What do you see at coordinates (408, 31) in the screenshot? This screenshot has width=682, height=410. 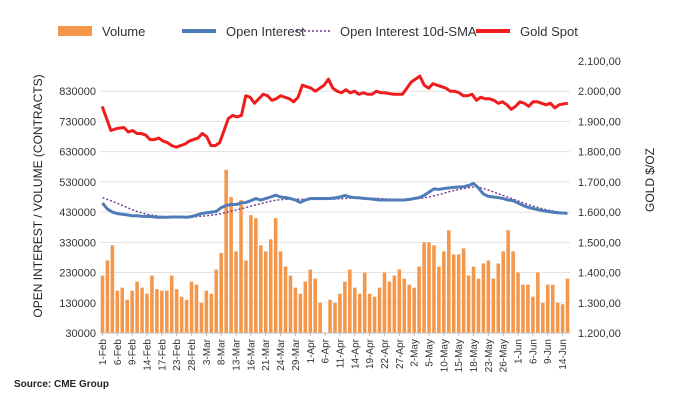 I see `legend-label: Open Interest 10d-SMA` at bounding box center [408, 31].